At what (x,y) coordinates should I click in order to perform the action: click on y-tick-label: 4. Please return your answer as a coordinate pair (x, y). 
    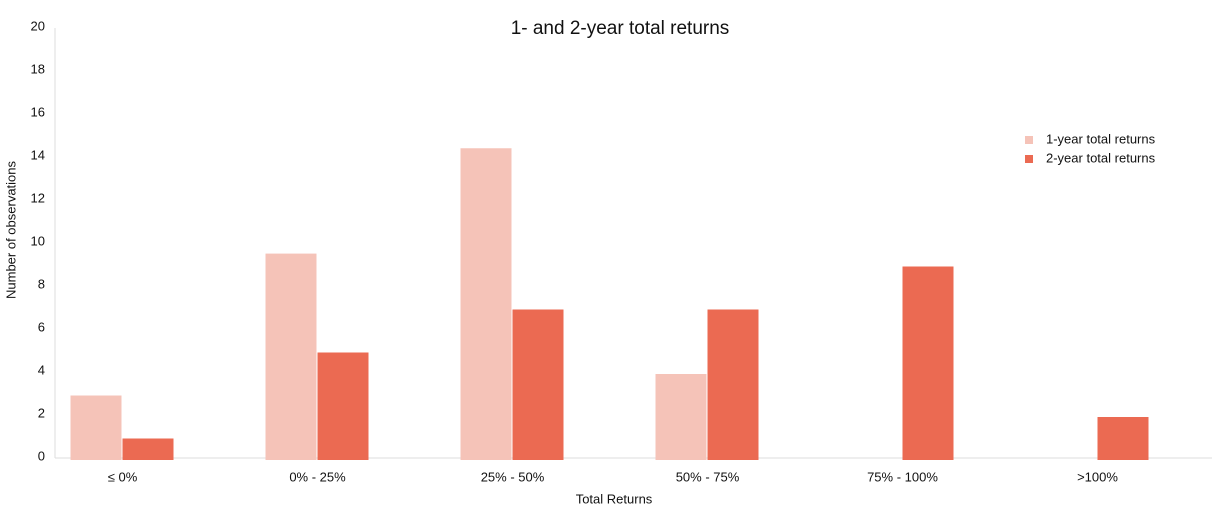
    Looking at the image, I should click on (41, 369).